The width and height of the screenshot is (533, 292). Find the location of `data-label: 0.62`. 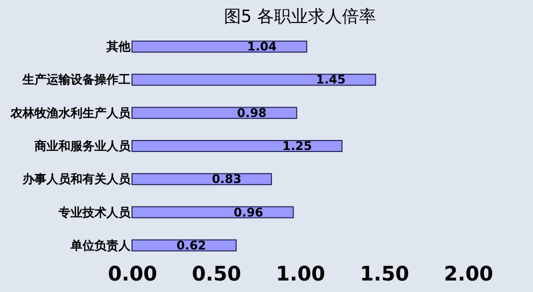

data-label: 0.62 is located at coordinates (191, 245).